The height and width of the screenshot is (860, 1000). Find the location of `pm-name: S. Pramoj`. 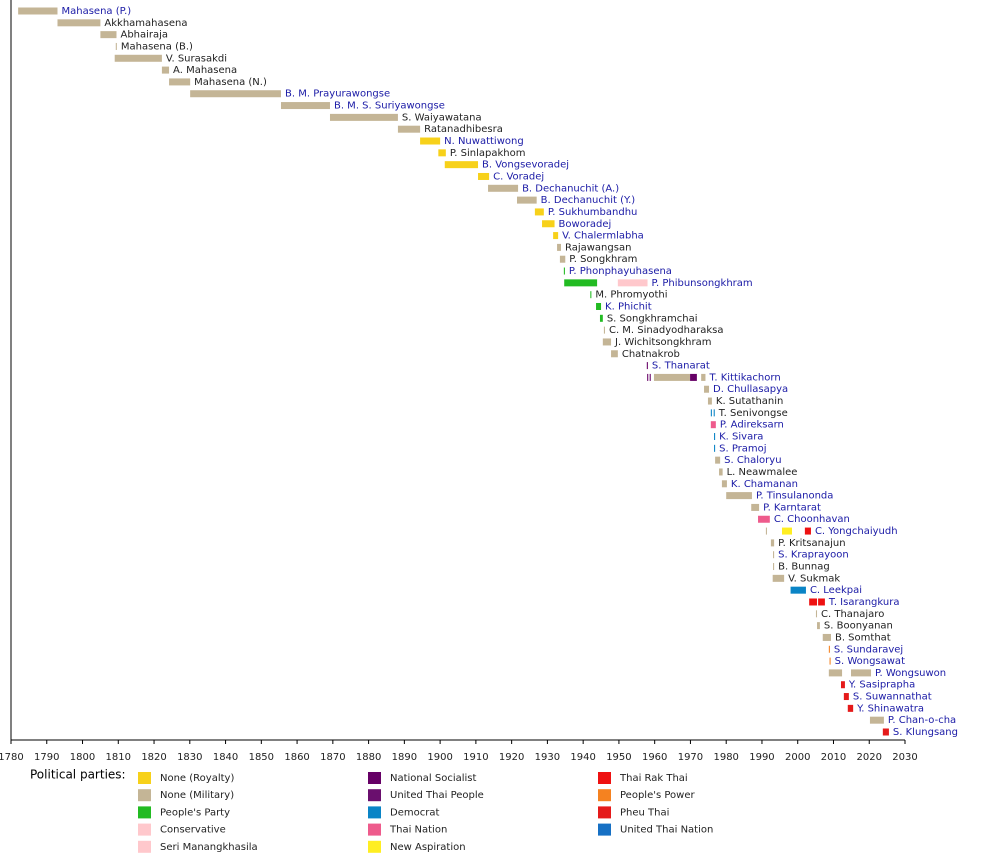

pm-name: S. Pramoj is located at coordinates (742, 448).